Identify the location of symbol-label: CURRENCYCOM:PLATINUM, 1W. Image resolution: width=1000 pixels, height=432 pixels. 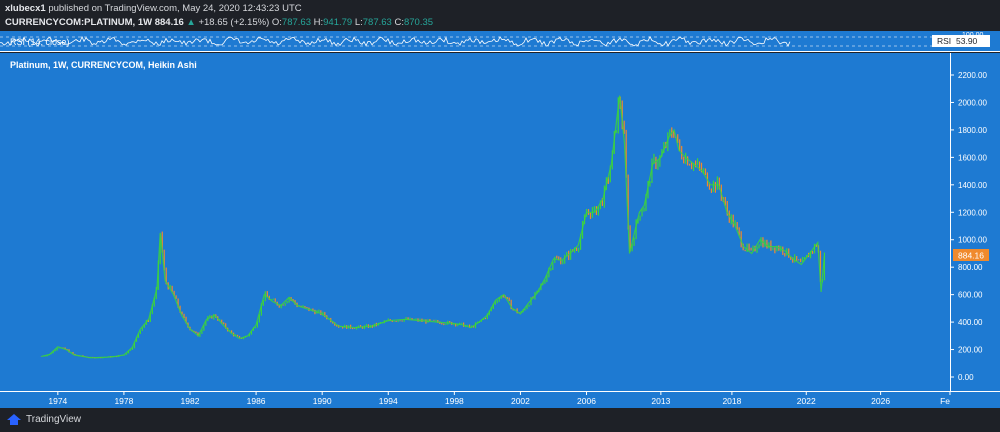
(79, 22).